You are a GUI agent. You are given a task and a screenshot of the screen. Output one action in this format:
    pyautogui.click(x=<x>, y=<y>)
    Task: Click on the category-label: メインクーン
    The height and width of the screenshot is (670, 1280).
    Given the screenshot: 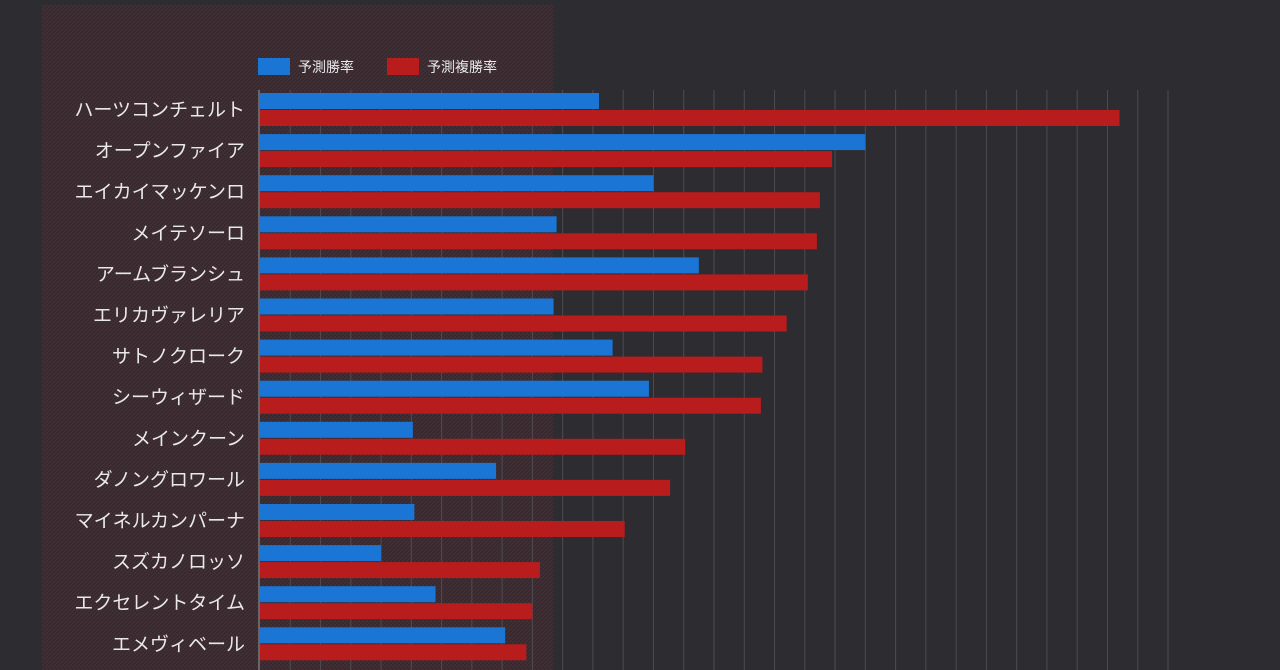 What is the action you would take?
    pyautogui.click(x=188, y=439)
    